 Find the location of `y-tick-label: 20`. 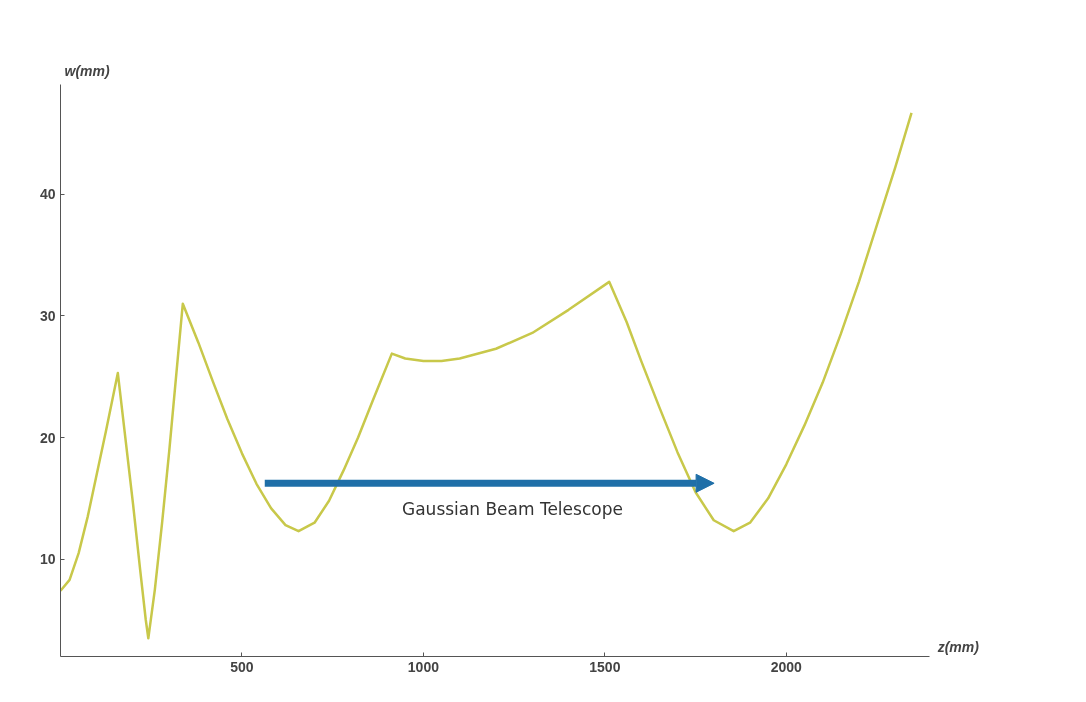

y-tick-label: 20 is located at coordinates (47, 437).